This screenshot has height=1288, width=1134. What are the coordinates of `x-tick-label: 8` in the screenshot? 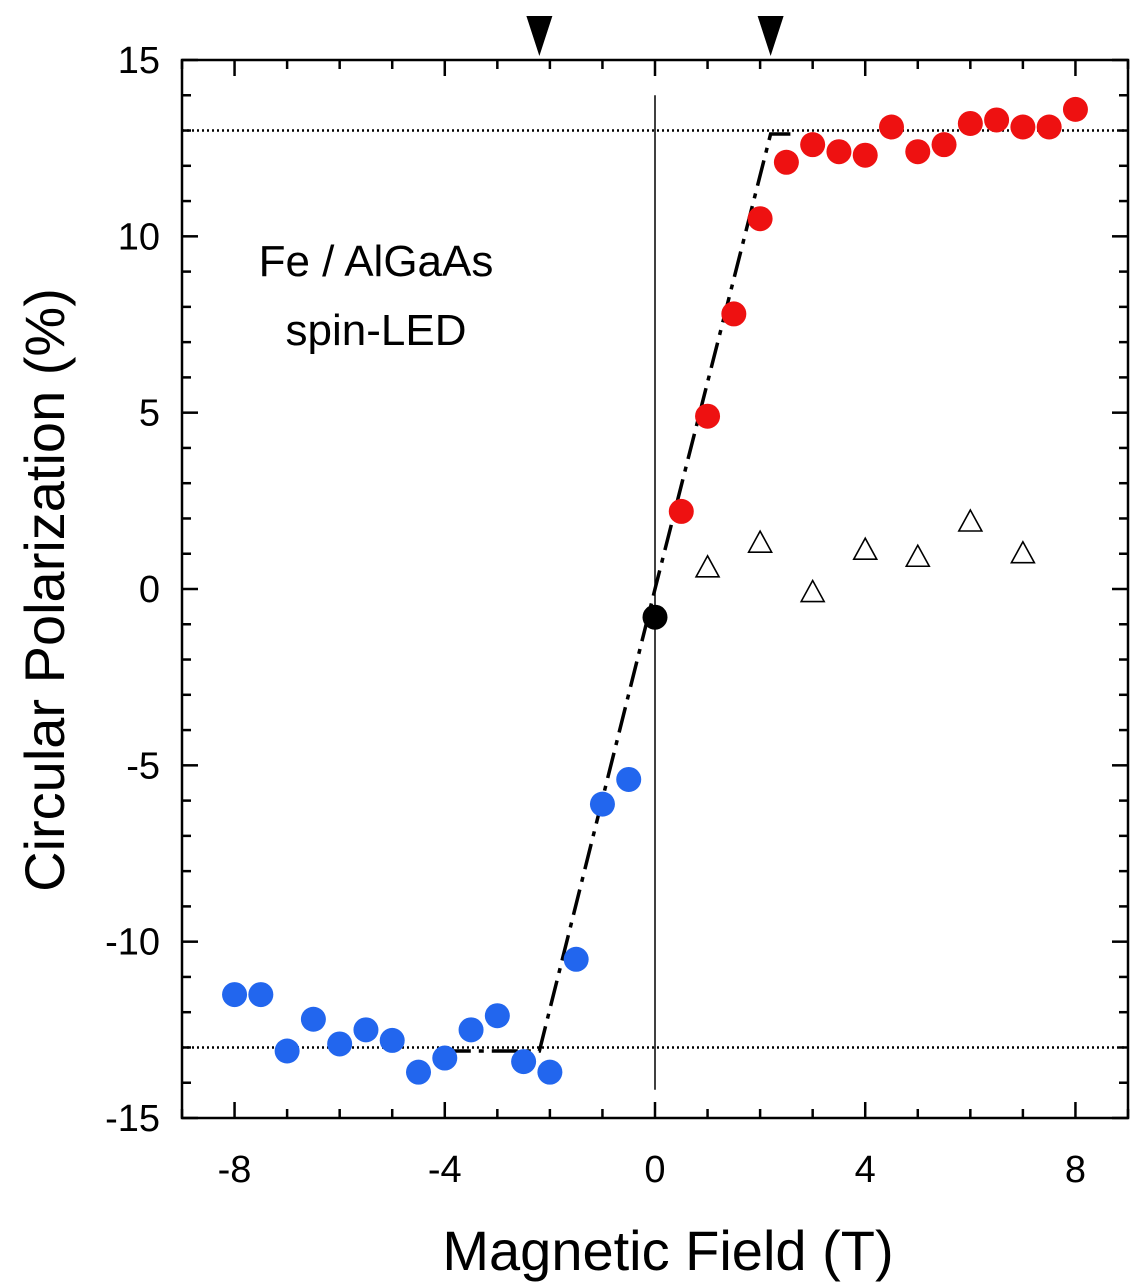 It's located at (1075, 1170).